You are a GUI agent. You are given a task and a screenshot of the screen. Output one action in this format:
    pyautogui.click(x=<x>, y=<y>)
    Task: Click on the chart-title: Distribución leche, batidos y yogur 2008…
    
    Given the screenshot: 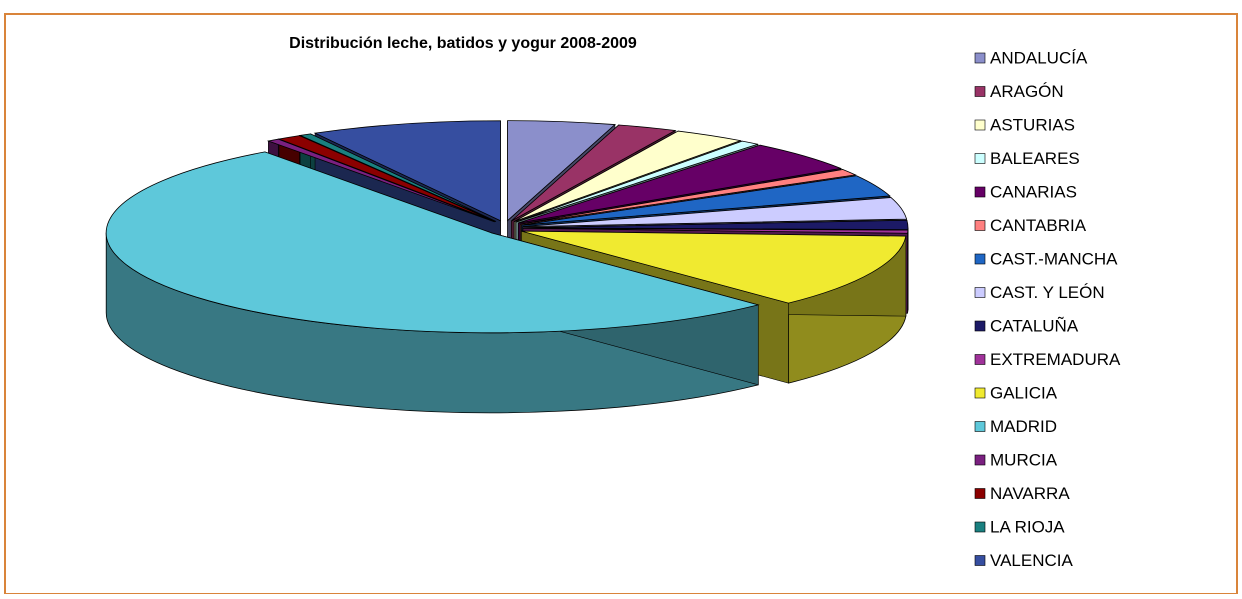 What is the action you would take?
    pyautogui.click(x=463, y=43)
    